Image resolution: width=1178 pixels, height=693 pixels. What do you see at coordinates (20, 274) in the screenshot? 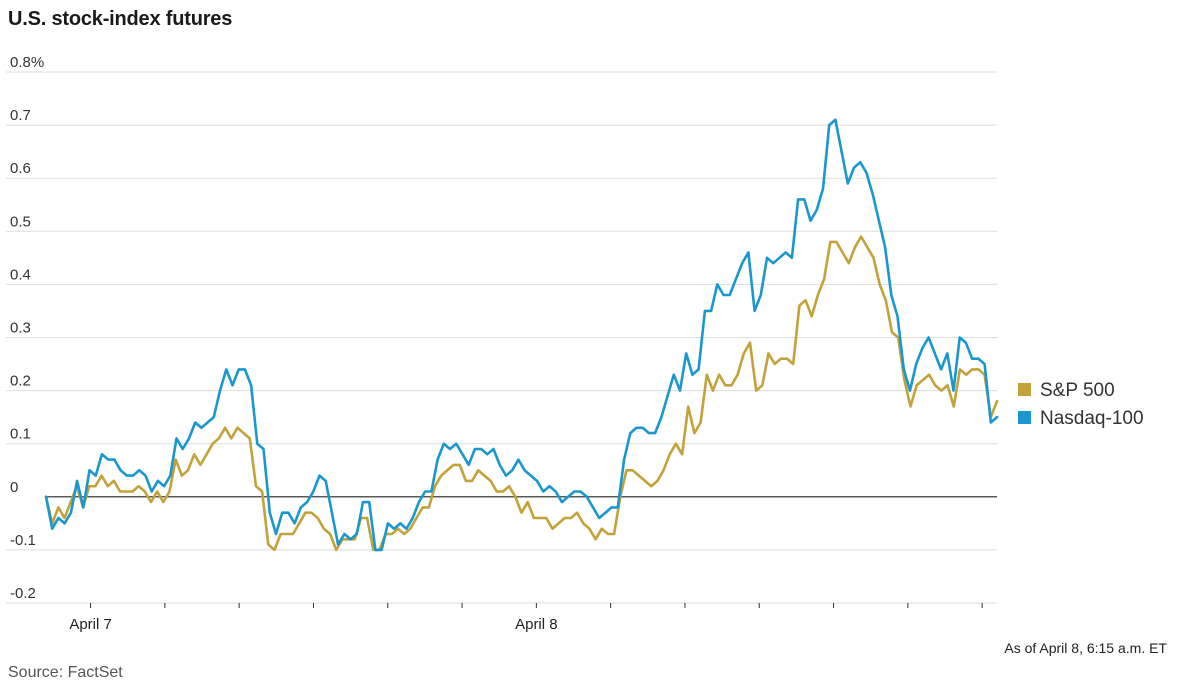
I see `y-tick-label: 0.4` at bounding box center [20, 274].